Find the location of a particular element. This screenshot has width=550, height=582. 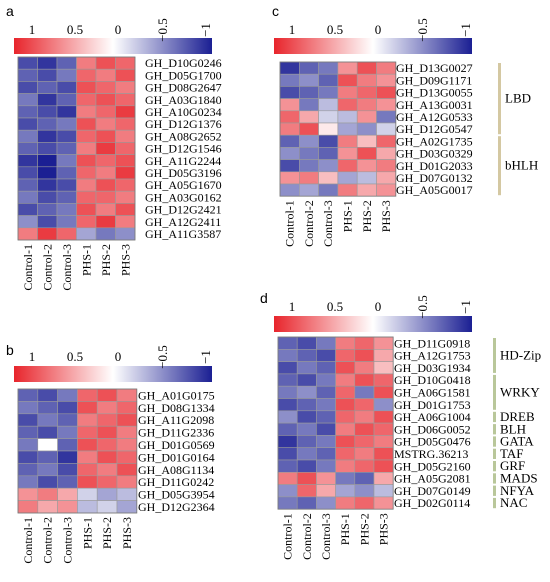

colorbar is located at coordinates (373, 46).